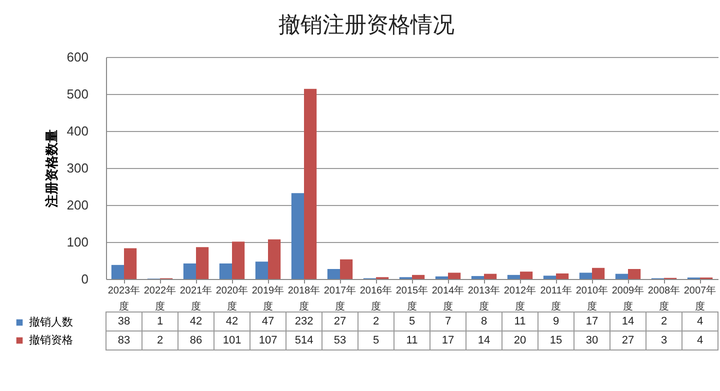 The image size is (720, 391). I want to click on y-tick-label: 500, so click(77, 94).